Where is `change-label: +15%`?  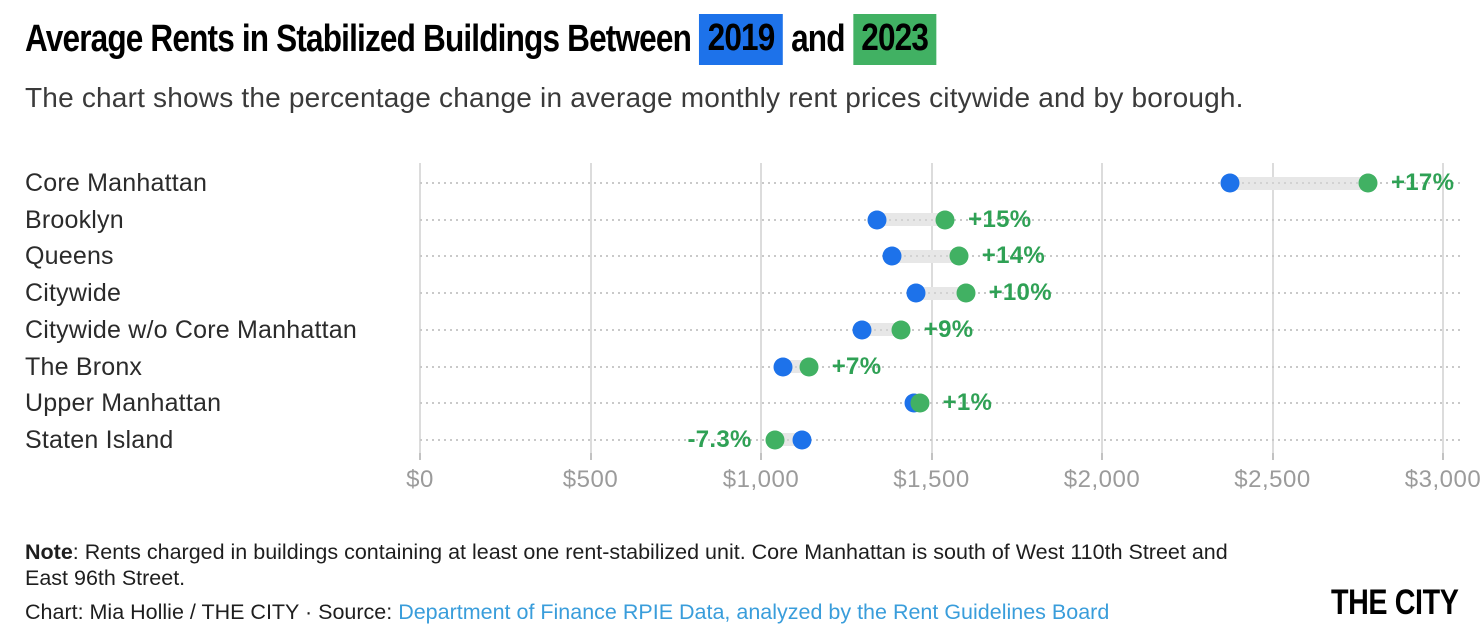 change-label: +15% is located at coordinates (1000, 219).